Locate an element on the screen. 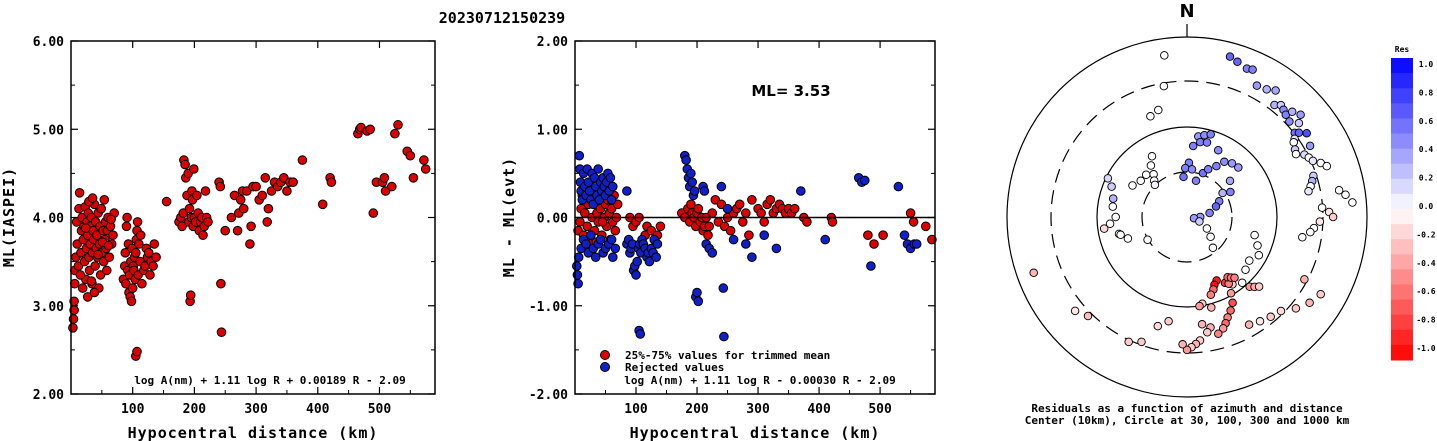 The height and width of the screenshot is (441, 1437). ring-30km is located at coordinates (1187, 217).